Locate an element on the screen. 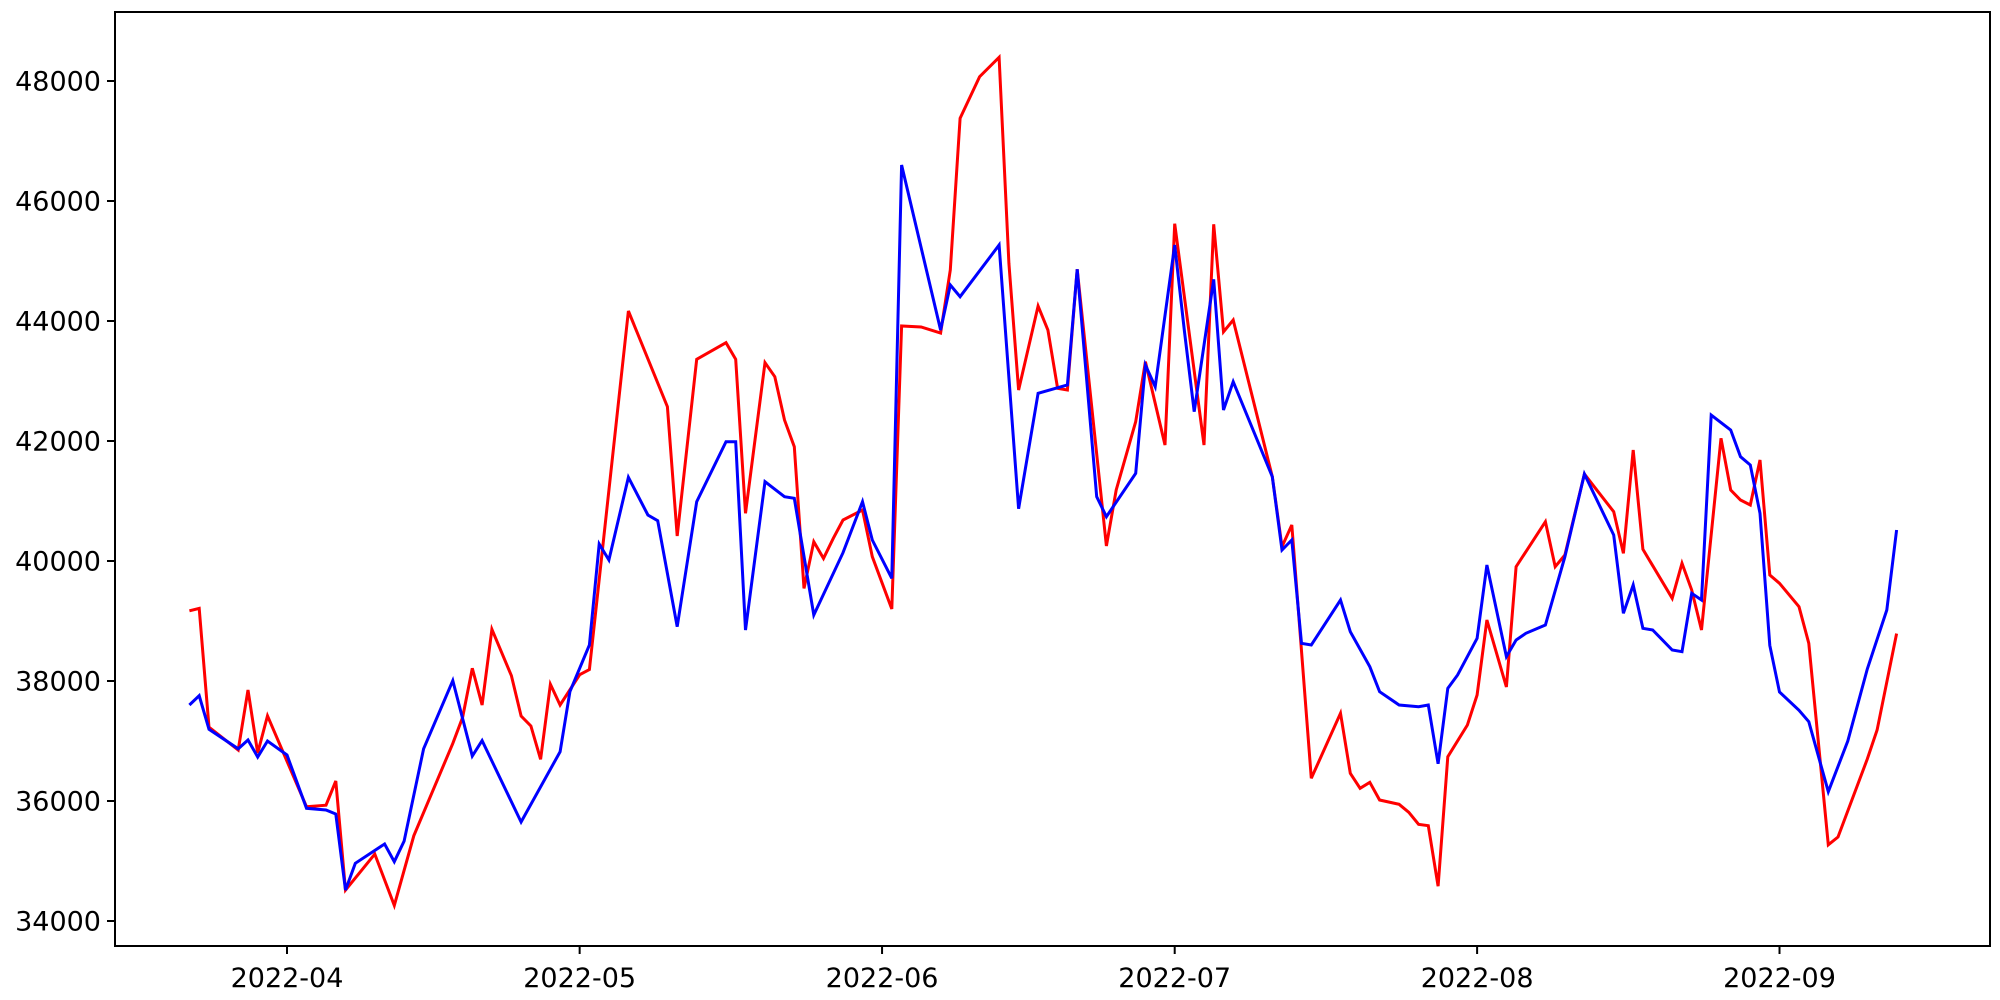  y-tick-label: 42000 is located at coordinates (58, 441).